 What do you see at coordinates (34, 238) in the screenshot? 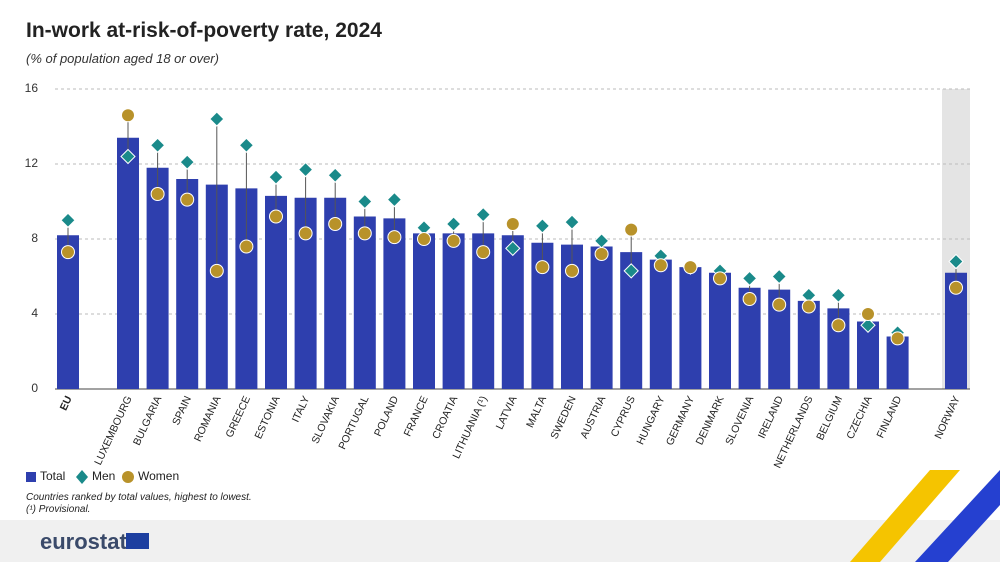
I see `y-tick-label: 8` at bounding box center [34, 238].